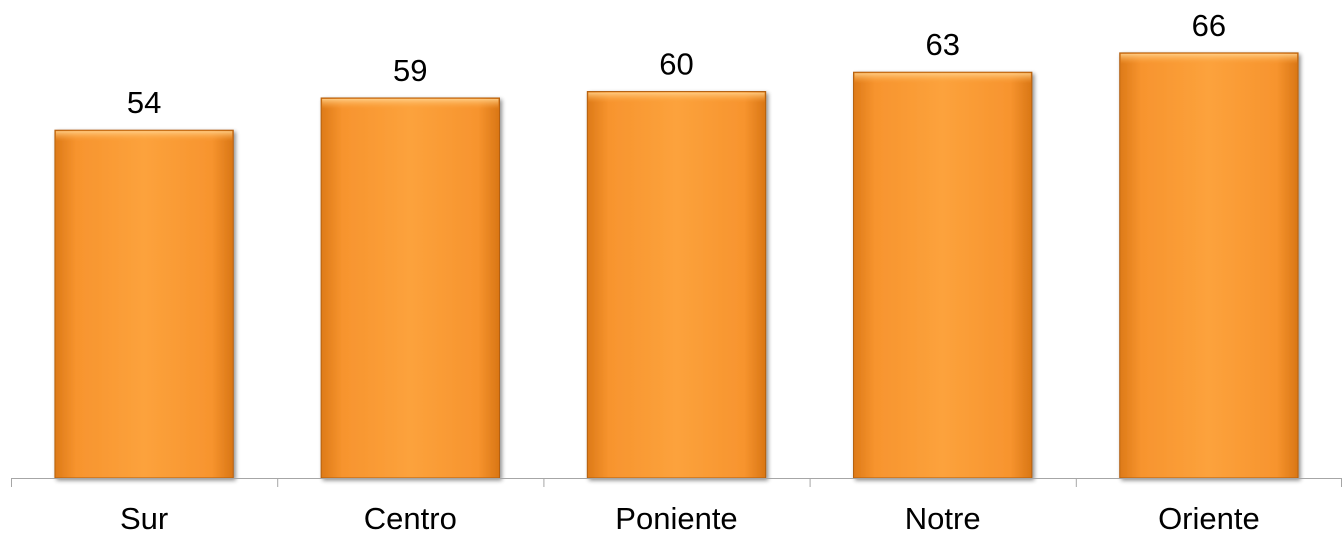 This screenshot has width=1342, height=535. I want to click on data-label-oriente: 66, so click(1209, 25).